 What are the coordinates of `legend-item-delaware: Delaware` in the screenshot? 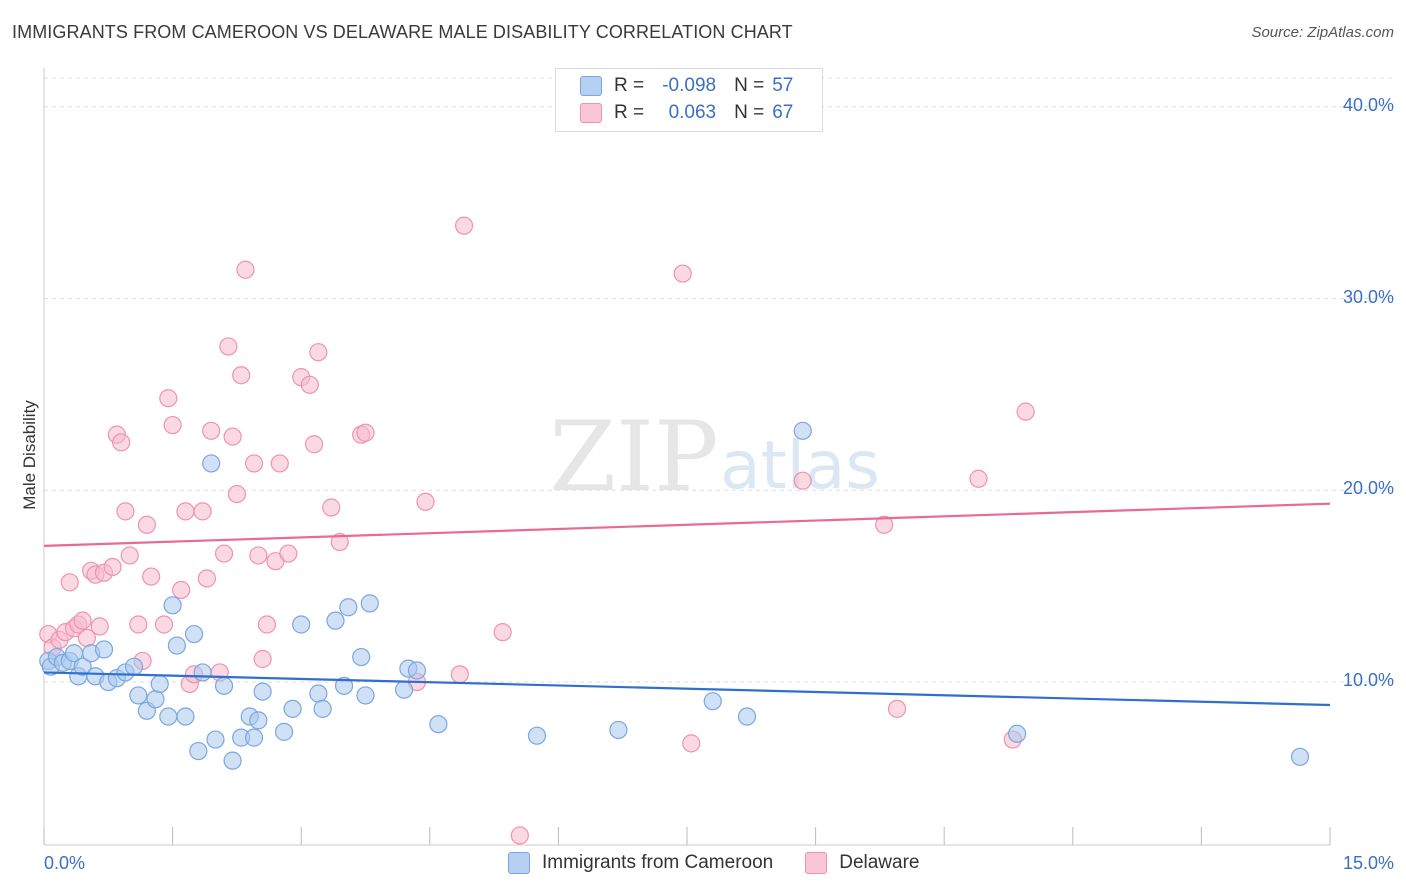 It's located at (862, 863).